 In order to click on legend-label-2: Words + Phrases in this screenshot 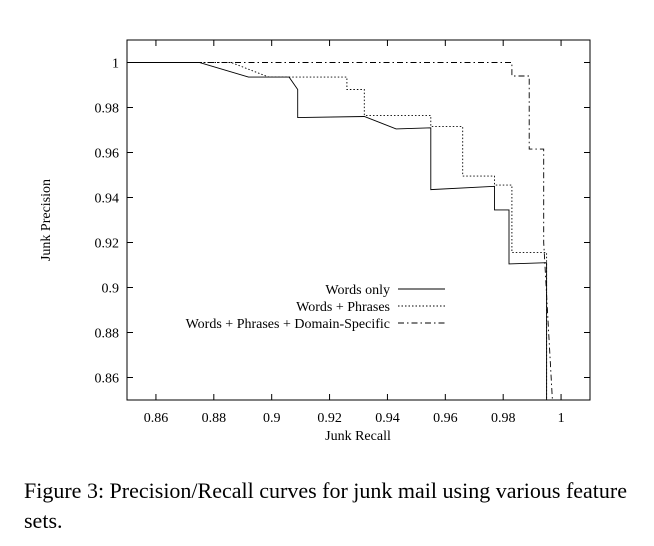, I will do `click(343, 307)`.